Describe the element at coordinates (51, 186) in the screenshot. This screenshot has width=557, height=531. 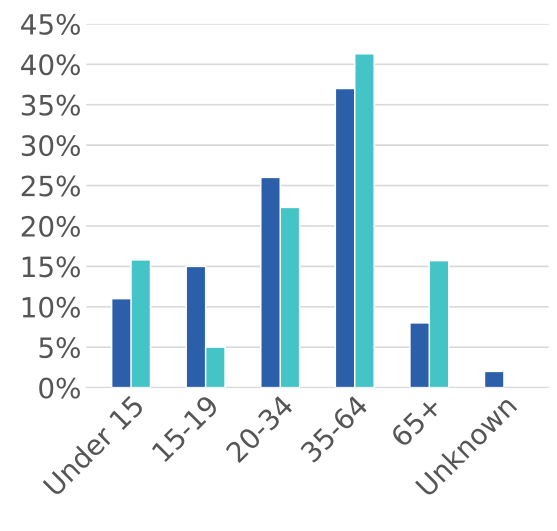
I see `y-tick-label: 25%` at that location.